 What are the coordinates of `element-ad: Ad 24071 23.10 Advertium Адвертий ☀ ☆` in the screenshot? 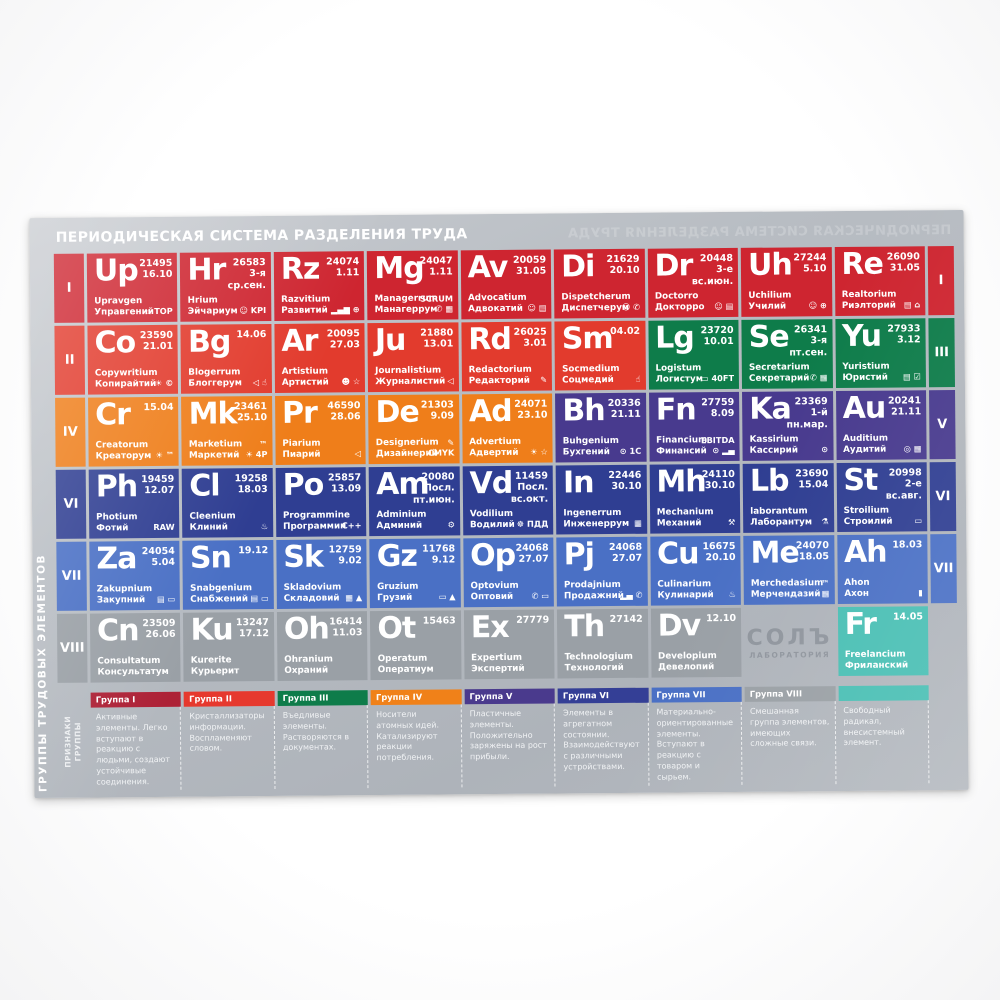 It's located at (507, 428).